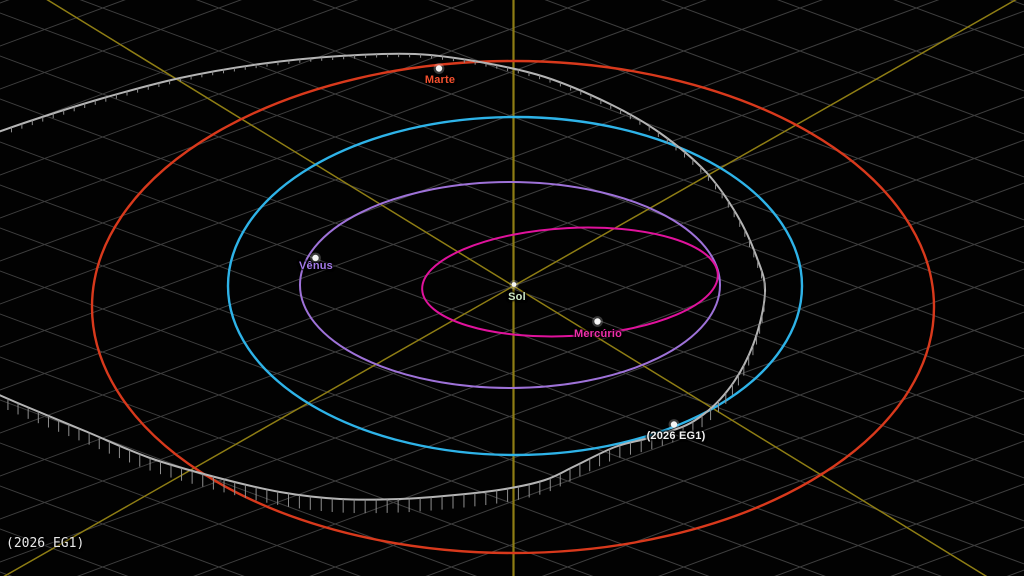 This screenshot has height=576, width=1024. What do you see at coordinates (439, 68) in the screenshot?
I see `mars-dot` at bounding box center [439, 68].